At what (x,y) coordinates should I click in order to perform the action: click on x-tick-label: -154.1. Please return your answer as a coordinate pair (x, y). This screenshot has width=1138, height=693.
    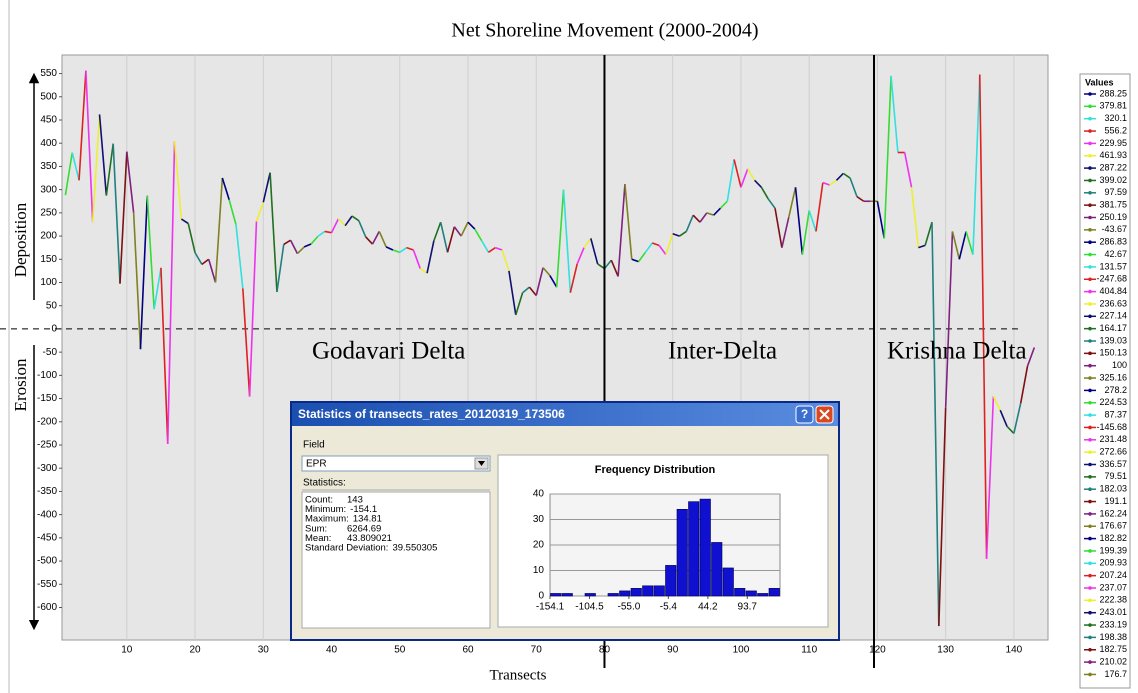
    Looking at the image, I should click on (550, 607).